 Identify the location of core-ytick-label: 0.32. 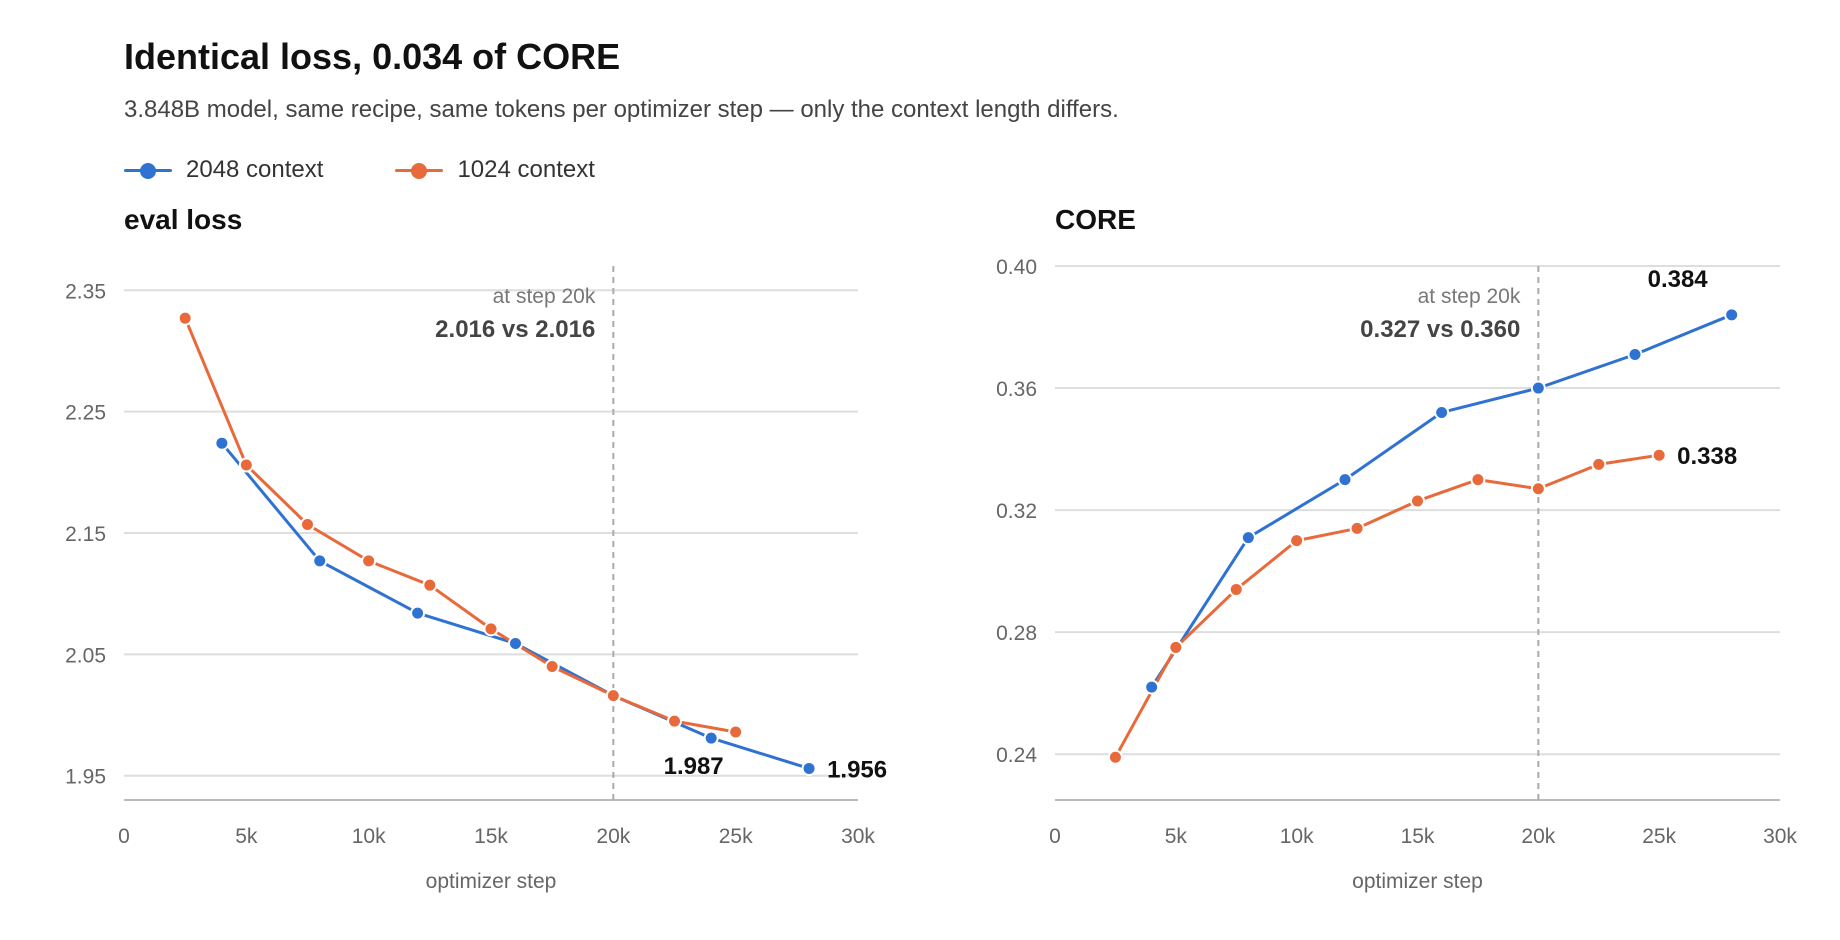
(1016, 511).